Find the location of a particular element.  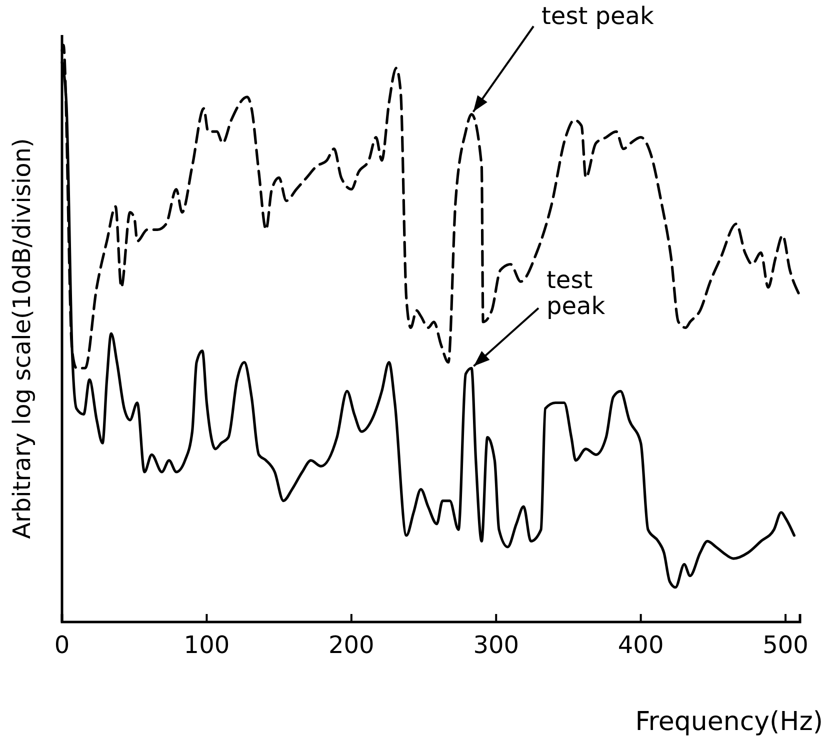

x-tick-label: 100 is located at coordinates (207, 645).